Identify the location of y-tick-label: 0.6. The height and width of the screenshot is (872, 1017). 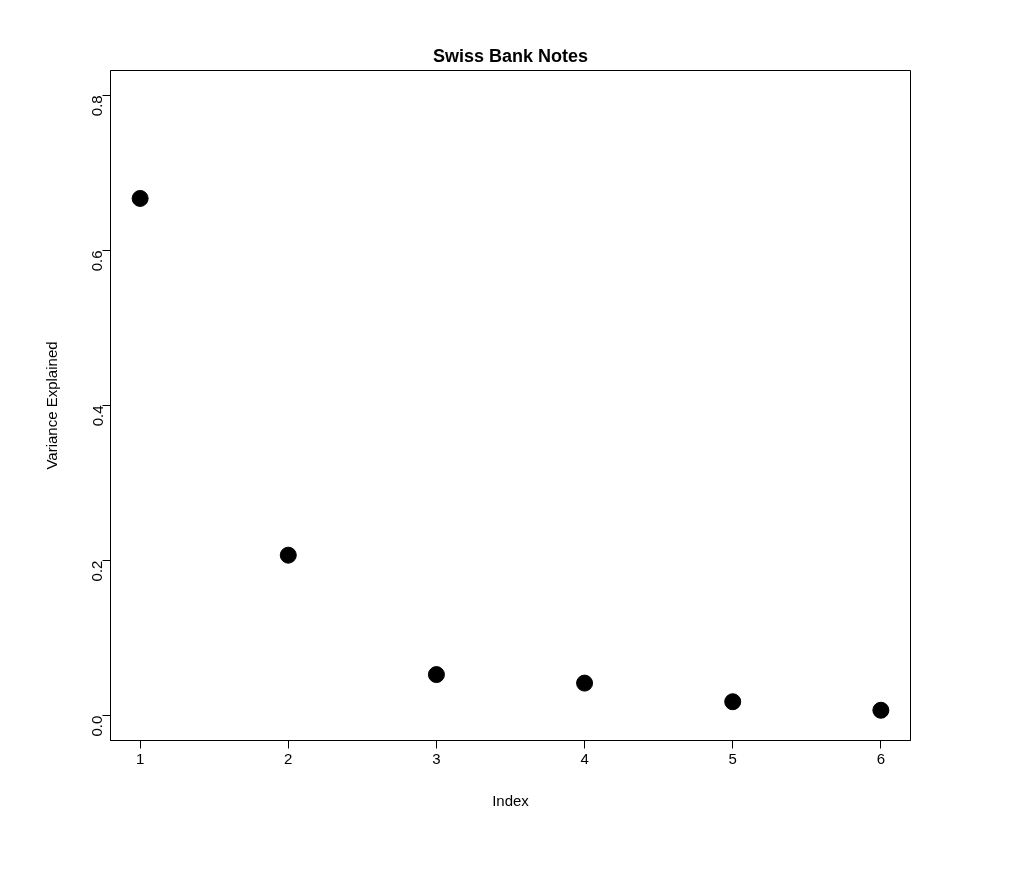
(97, 261).